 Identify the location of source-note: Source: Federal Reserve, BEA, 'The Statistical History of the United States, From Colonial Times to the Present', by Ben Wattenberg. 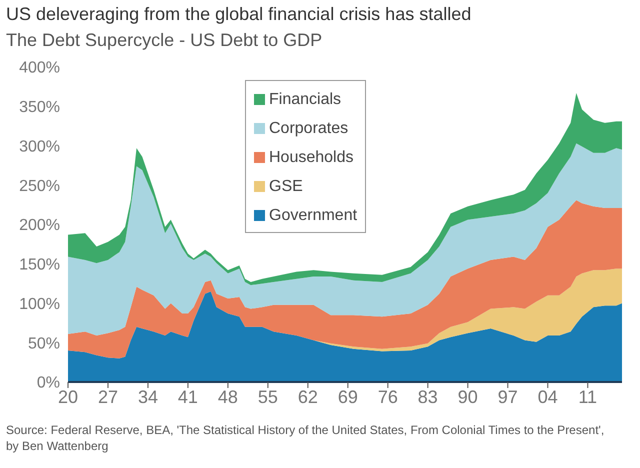
(306, 438).